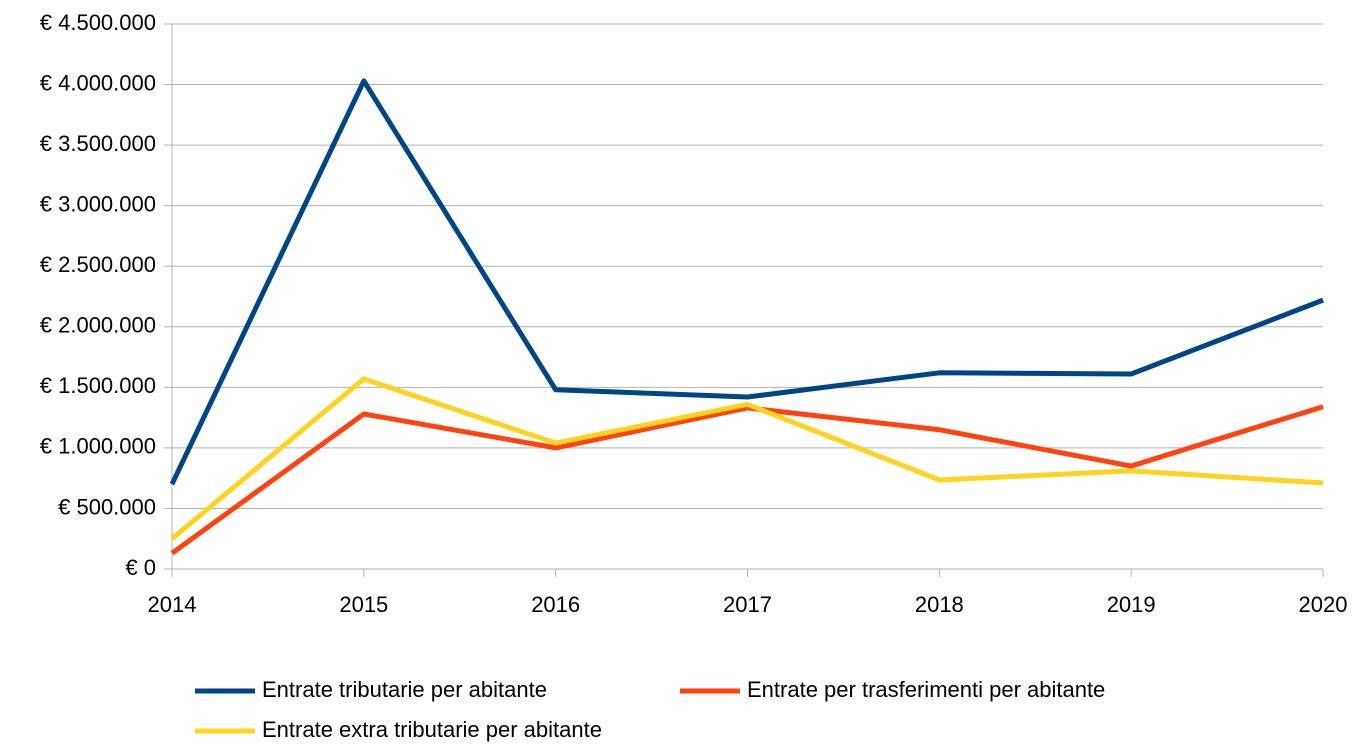 The height and width of the screenshot is (747, 1357). I want to click on x-tick-label: 2020, so click(1323, 604).